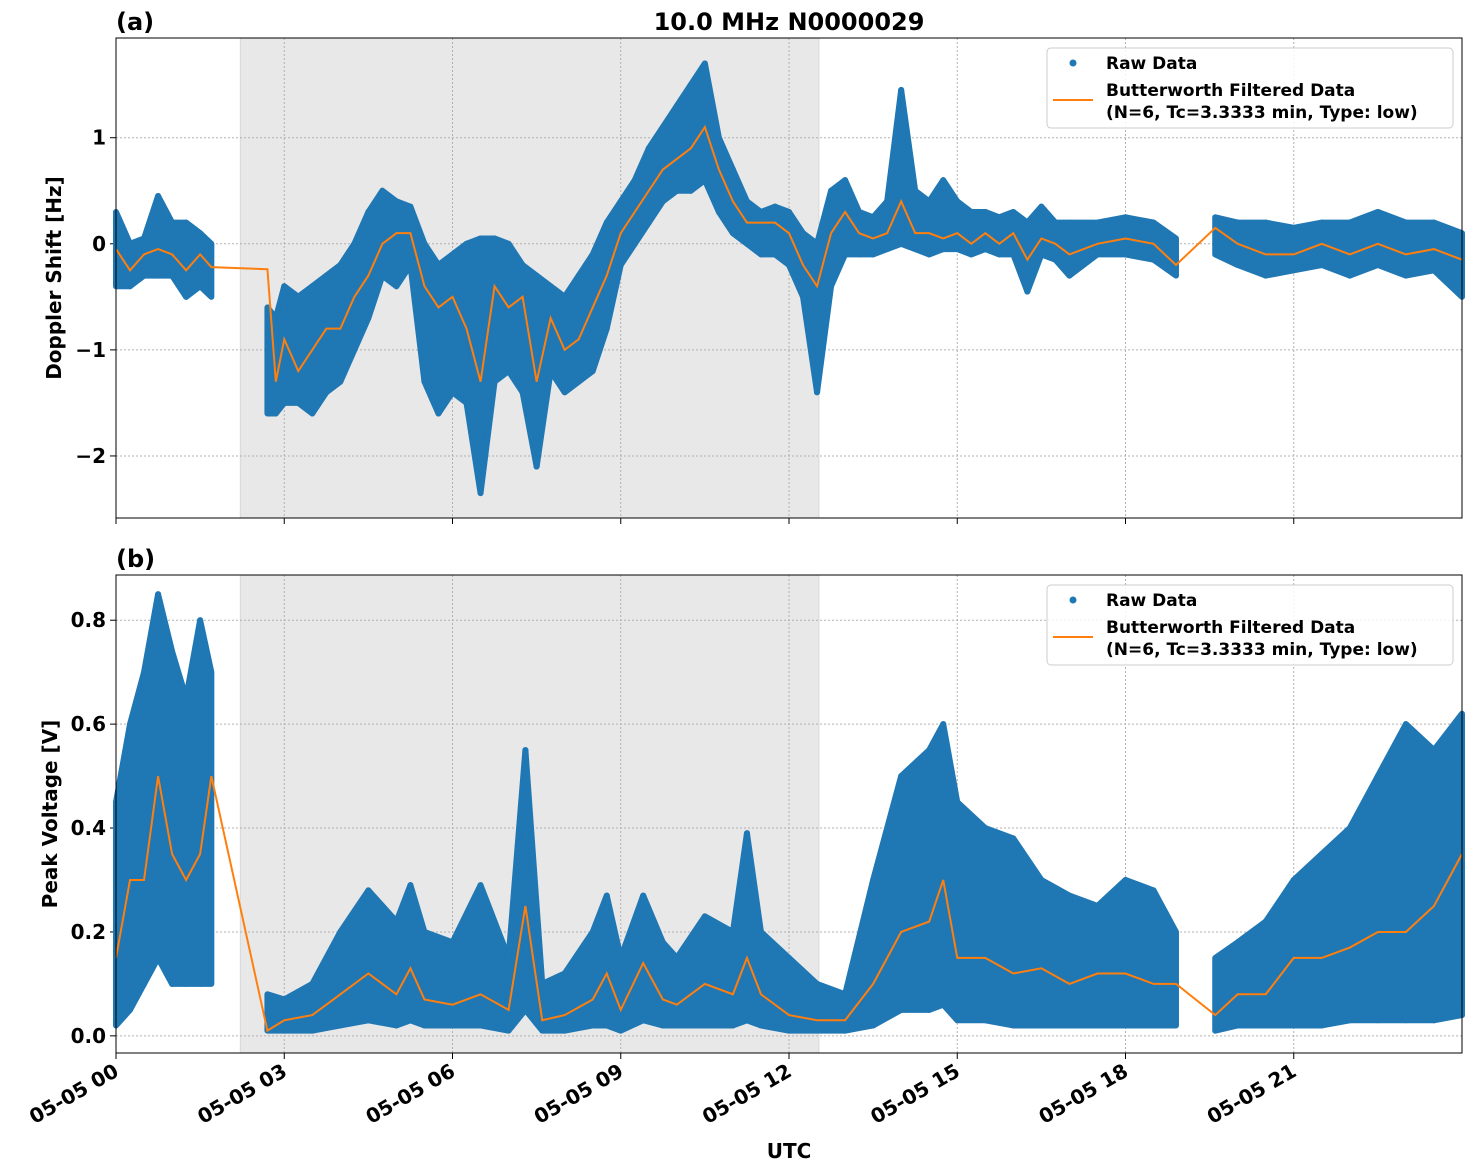  What do you see at coordinates (88, 828) in the screenshot?
I see `y-tick-label: 0.4` at bounding box center [88, 828].